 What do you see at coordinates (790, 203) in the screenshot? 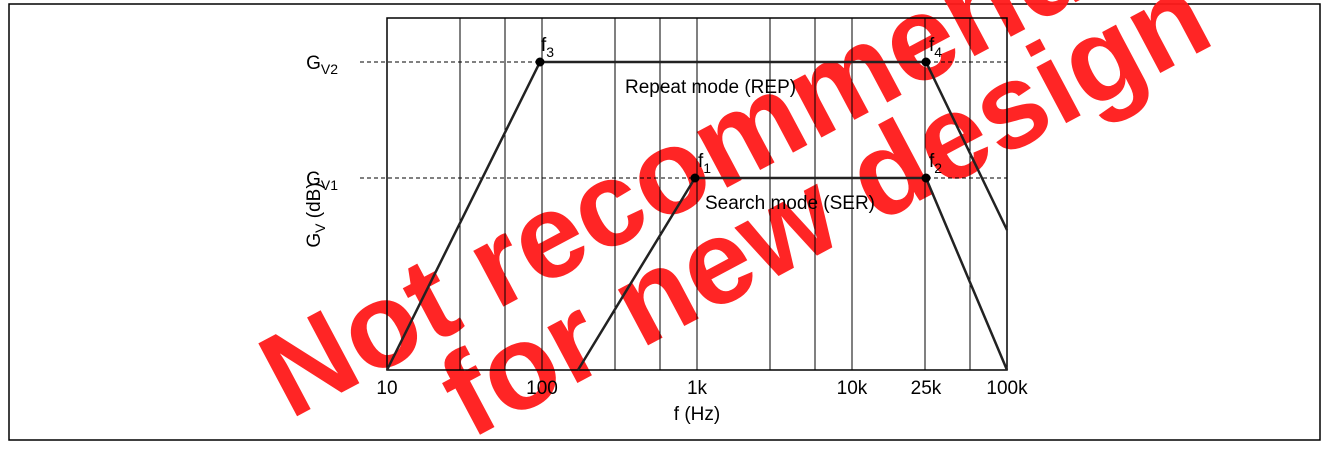
I see `curve-label: Search mode (SER)` at bounding box center [790, 203].